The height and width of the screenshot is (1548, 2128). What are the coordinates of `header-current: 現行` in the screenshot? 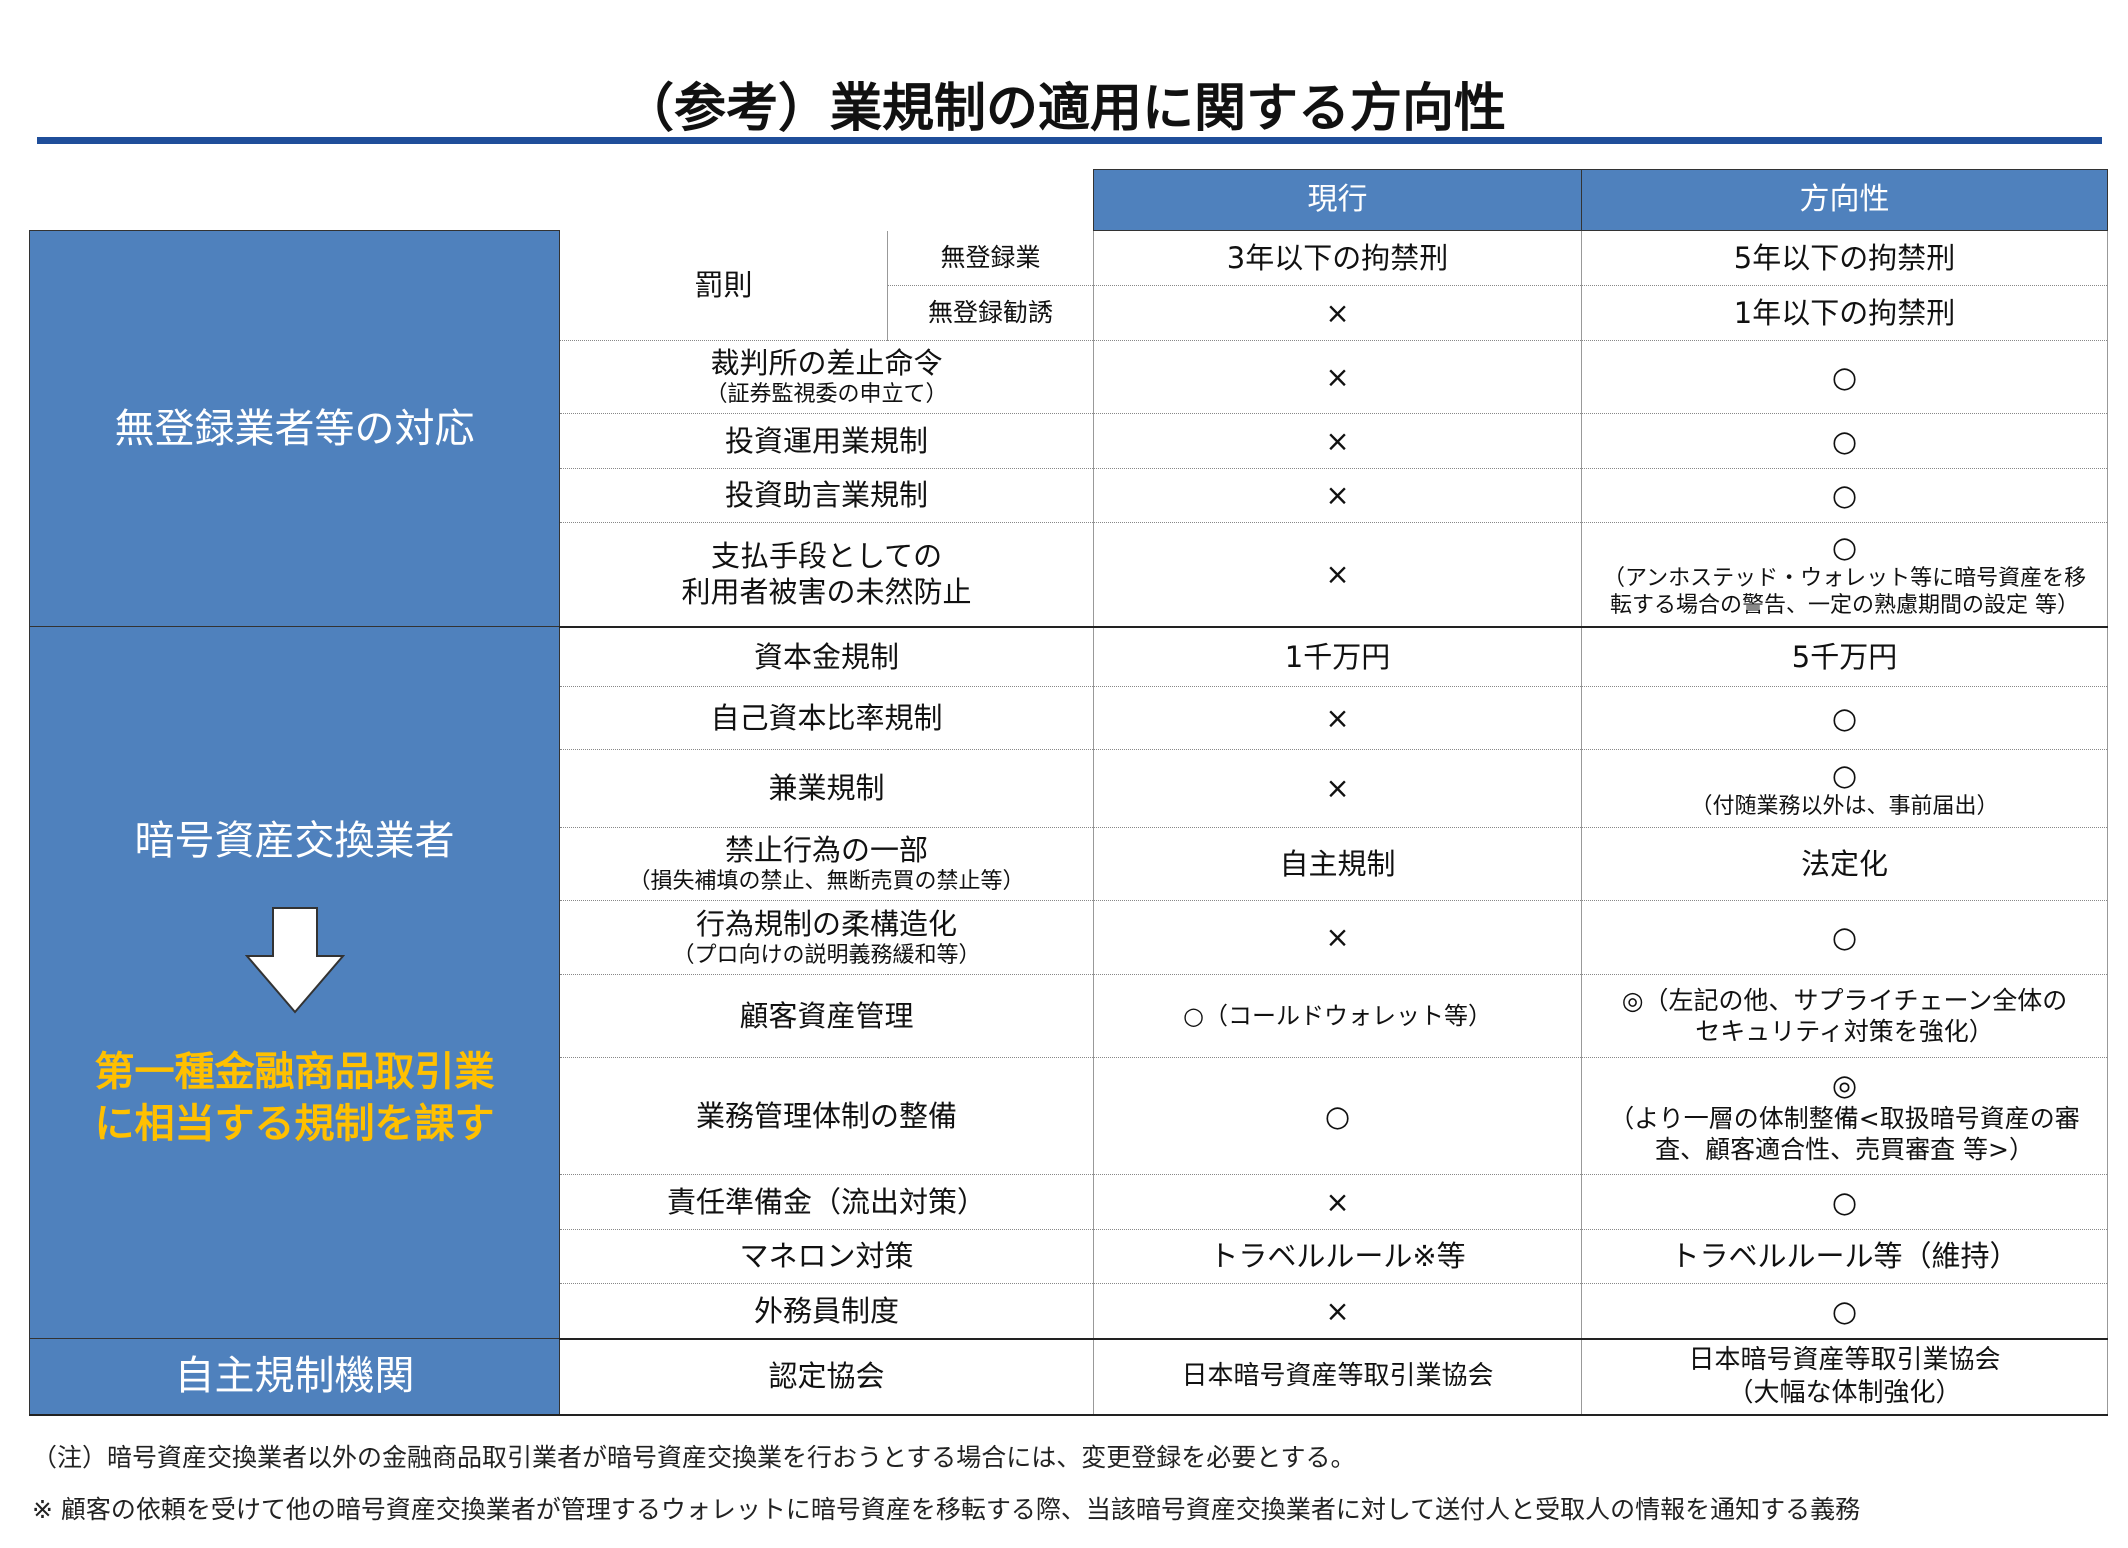 It's located at (1338, 200).